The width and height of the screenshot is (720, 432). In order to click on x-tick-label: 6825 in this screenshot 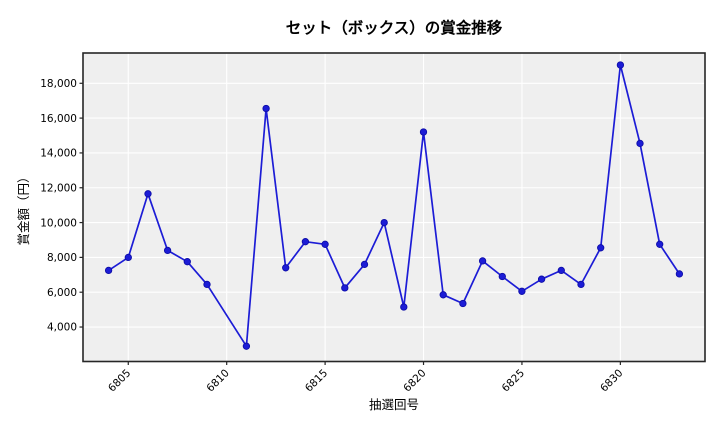, I will do `click(513, 380)`.